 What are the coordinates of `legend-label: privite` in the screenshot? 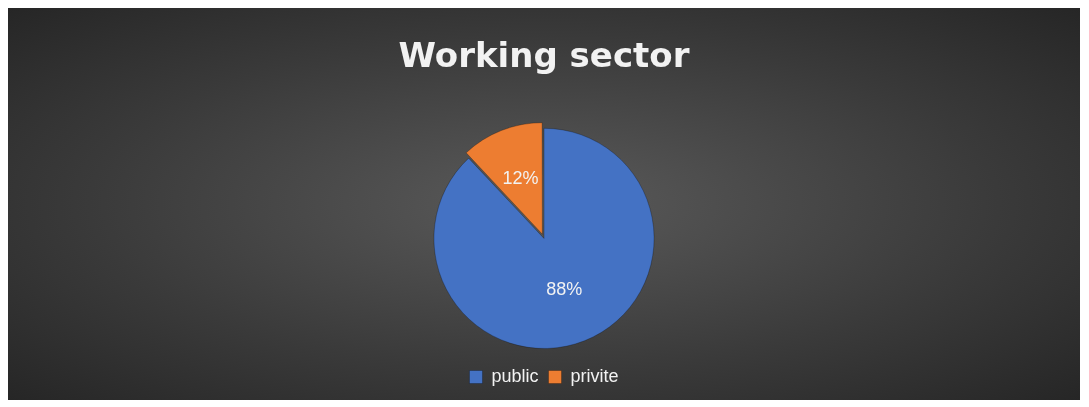 It's located at (594, 375).